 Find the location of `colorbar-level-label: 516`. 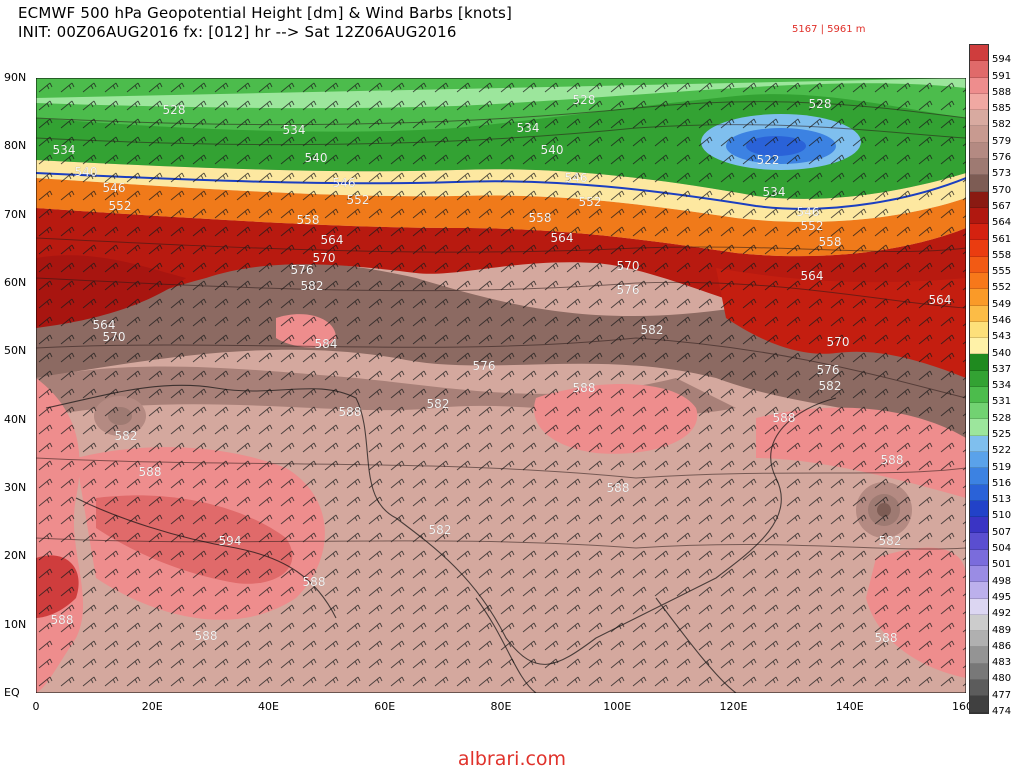

colorbar-level-label: 516 is located at coordinates (1002, 483).